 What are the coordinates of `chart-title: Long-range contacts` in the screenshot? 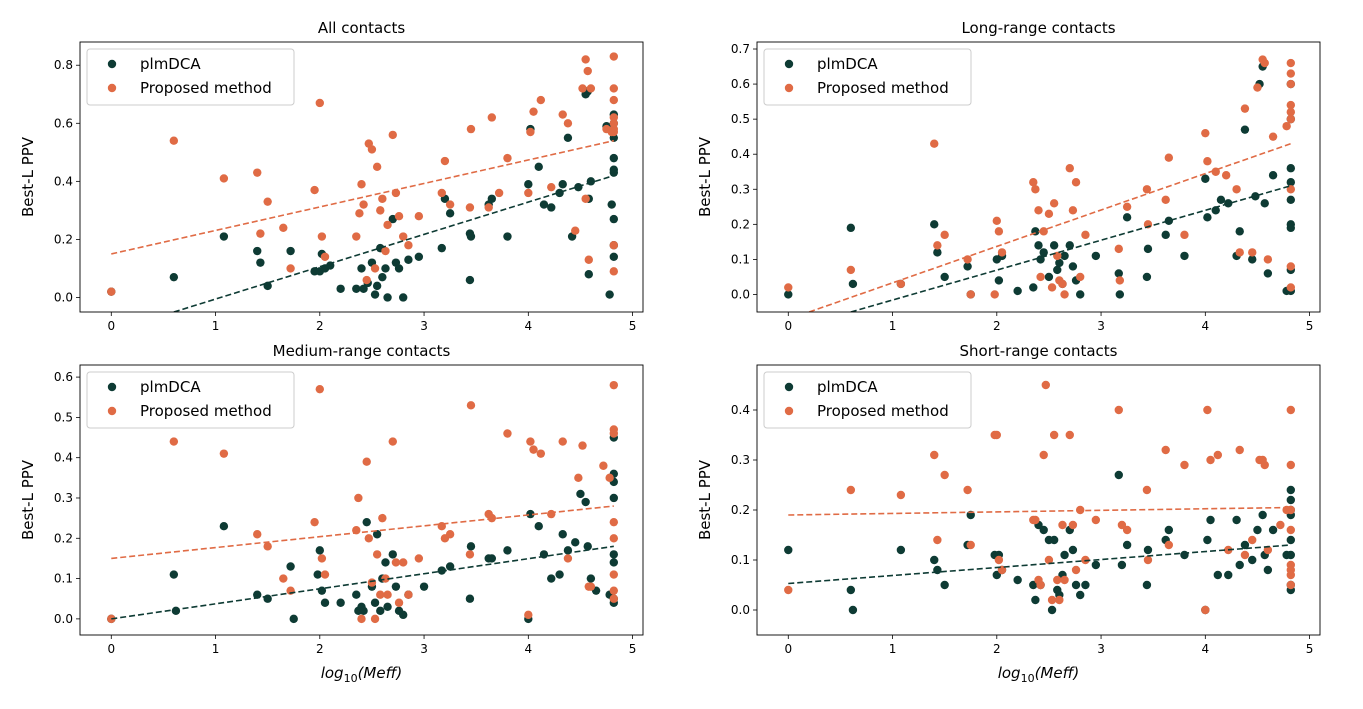 It's located at (1038, 28).